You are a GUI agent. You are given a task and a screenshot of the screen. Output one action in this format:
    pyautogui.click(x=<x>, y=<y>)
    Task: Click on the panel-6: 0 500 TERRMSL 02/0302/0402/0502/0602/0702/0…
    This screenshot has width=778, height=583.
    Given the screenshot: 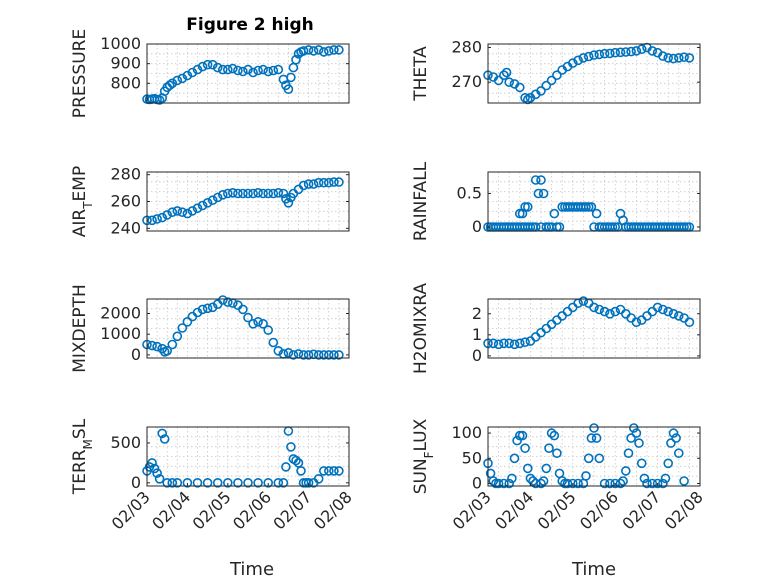 What is the action you would take?
    pyautogui.click(x=213, y=475)
    